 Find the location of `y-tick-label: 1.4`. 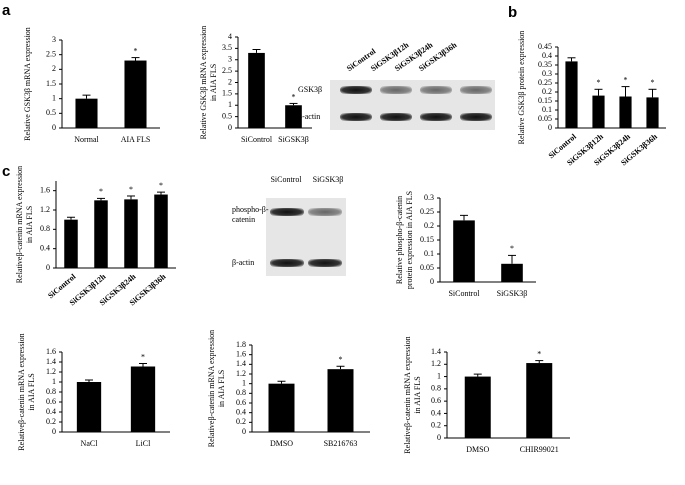

y-tick-label: 1.4 is located at coordinates (436, 351).